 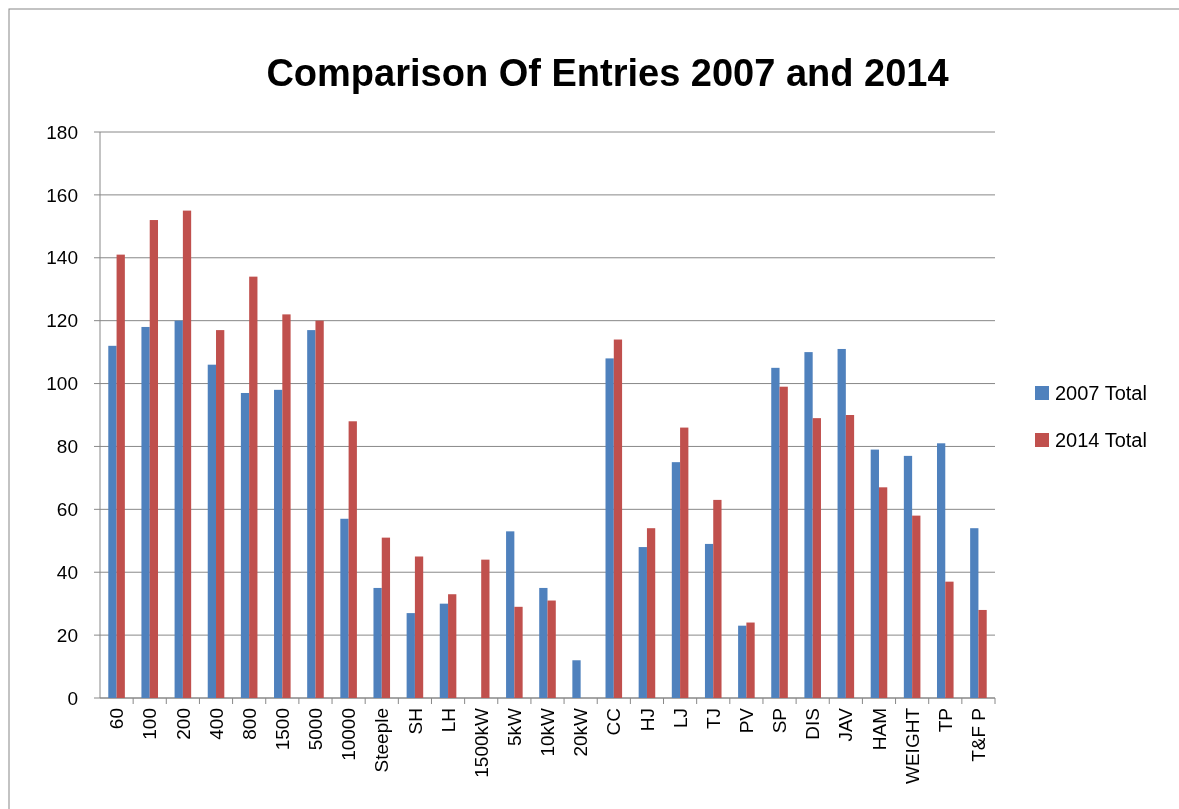 What do you see at coordinates (415, 721) in the screenshot?
I see `x-tick-label: SH` at bounding box center [415, 721].